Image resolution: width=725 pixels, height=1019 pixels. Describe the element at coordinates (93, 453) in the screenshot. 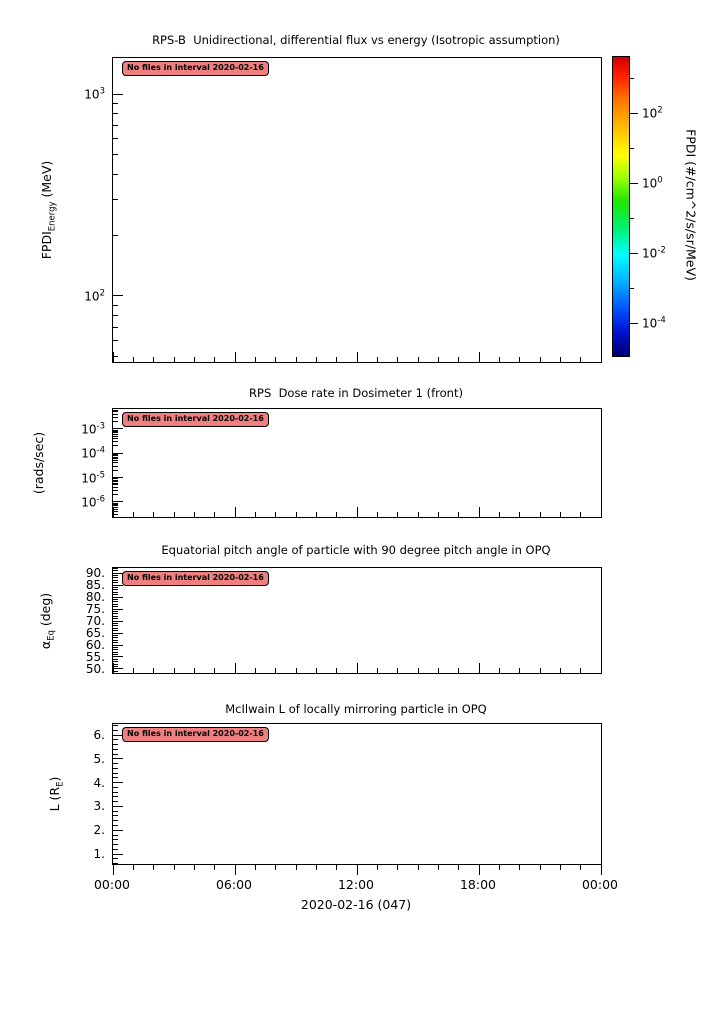

I see `y-tick-label: 10-4` at that location.